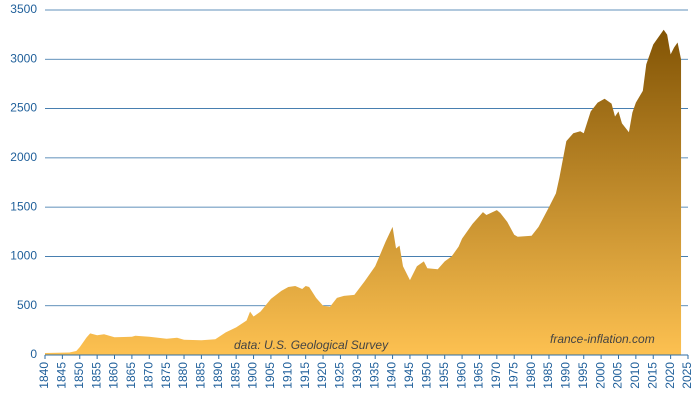 Image resolution: width=700 pixels, height=400 pixels. What do you see at coordinates (374, 375) in the screenshot?
I see `x-tick-label: 1935` at bounding box center [374, 375].